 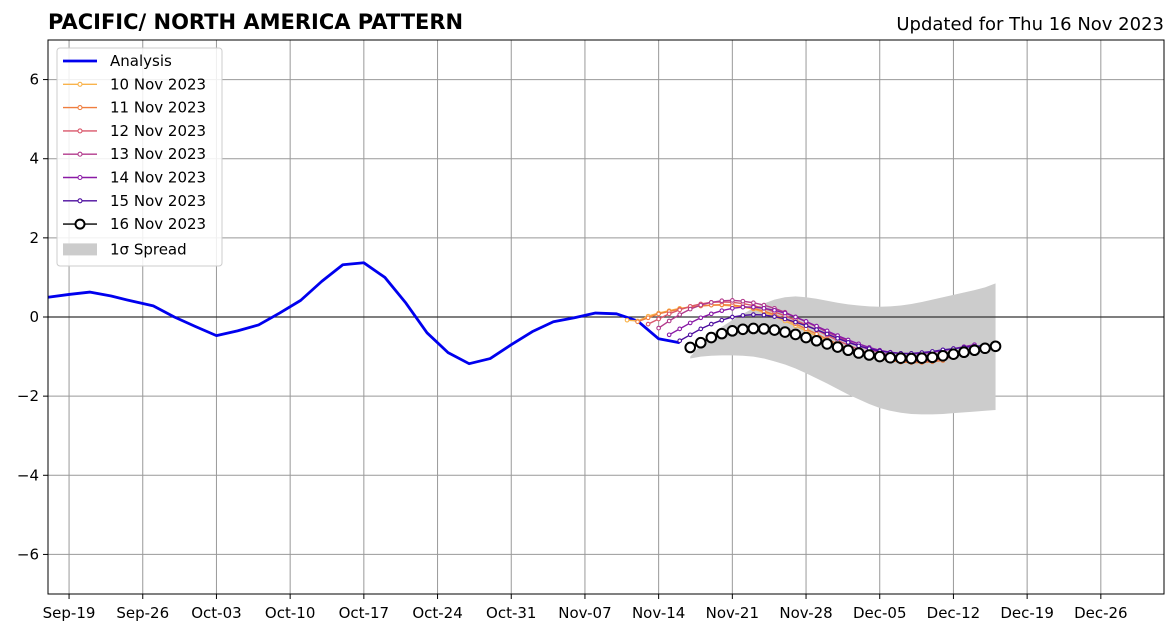 What do you see at coordinates (158, 154) in the screenshot?
I see `legend-label: 13 Nov 2023` at bounding box center [158, 154].